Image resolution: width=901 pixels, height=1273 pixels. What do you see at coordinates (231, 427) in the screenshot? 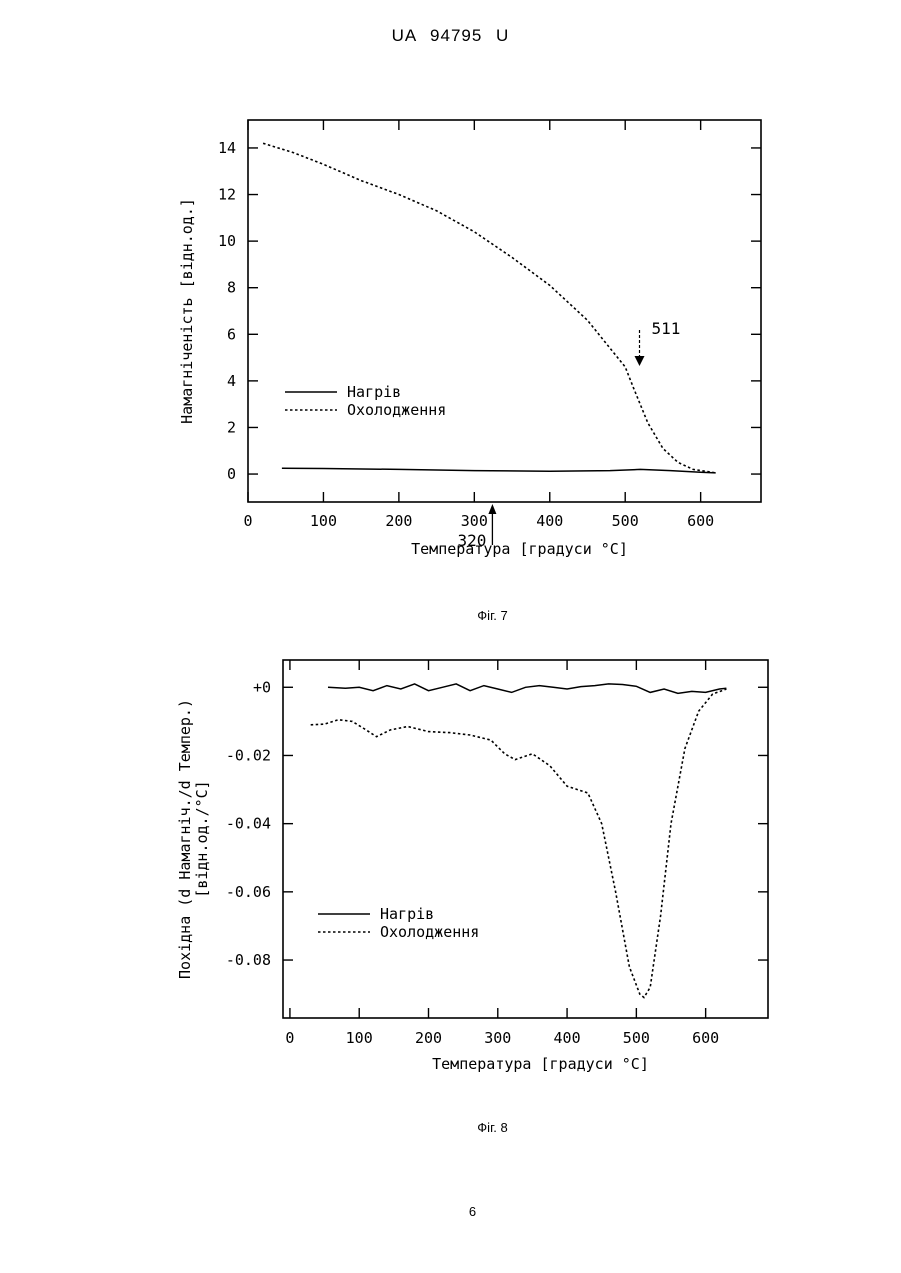
I see `y-tick-label: 2` at bounding box center [231, 427].